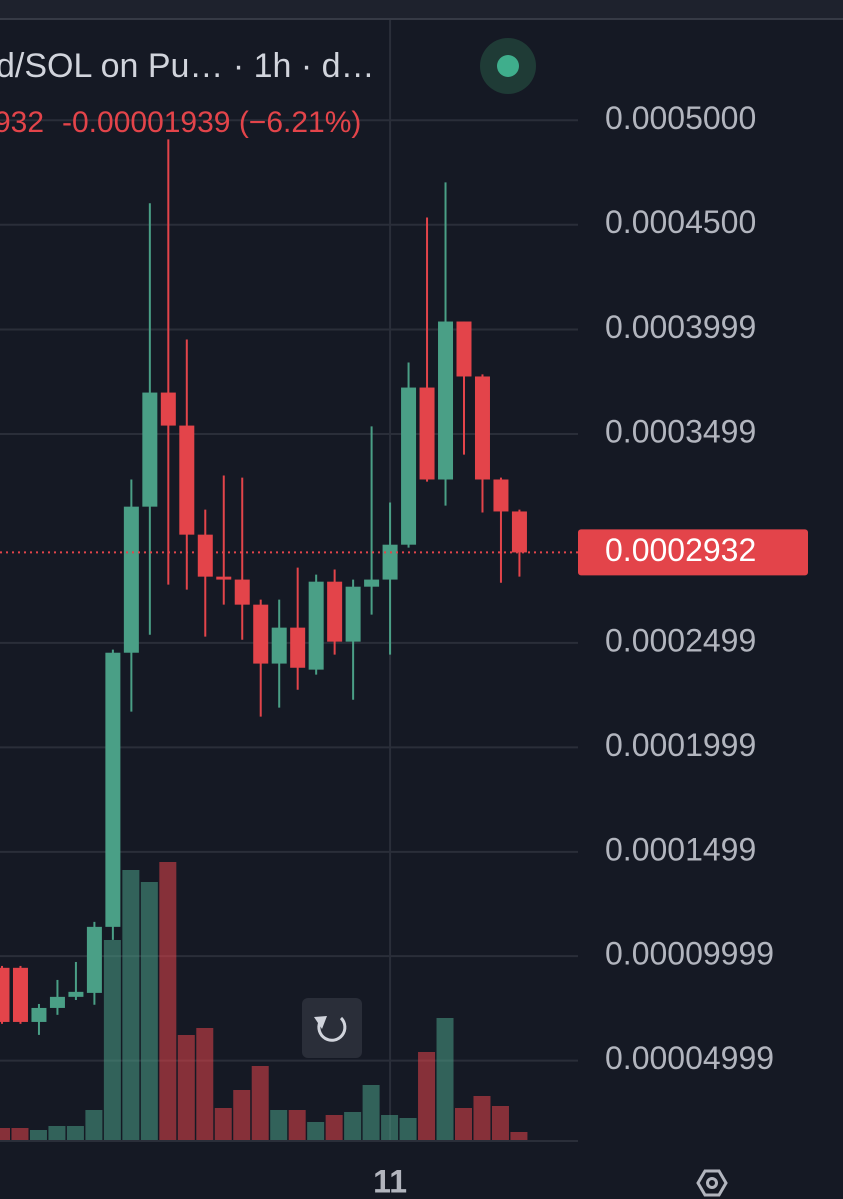  I want to click on y-tick-label: 0.0001999, so click(680, 745).